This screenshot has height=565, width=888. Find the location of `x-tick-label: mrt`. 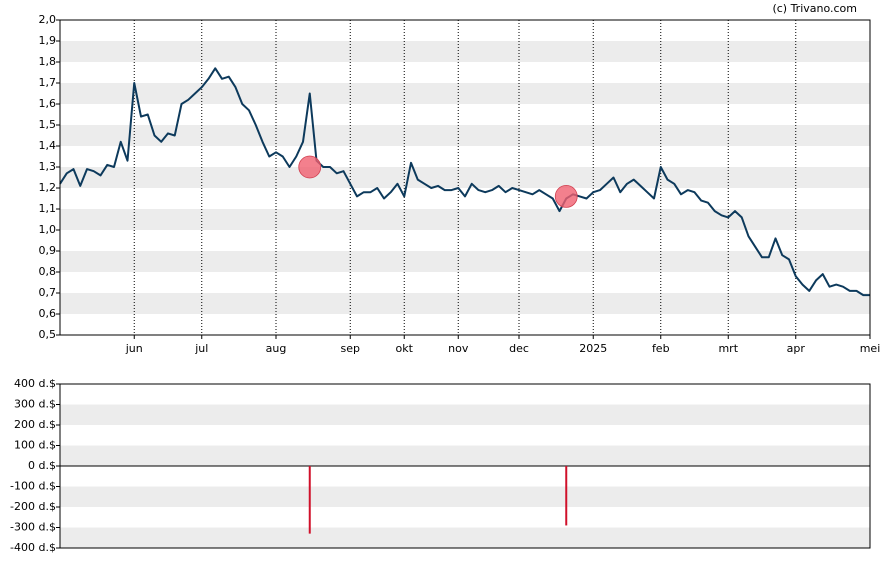

x-tick-label: mrt is located at coordinates (728, 348).